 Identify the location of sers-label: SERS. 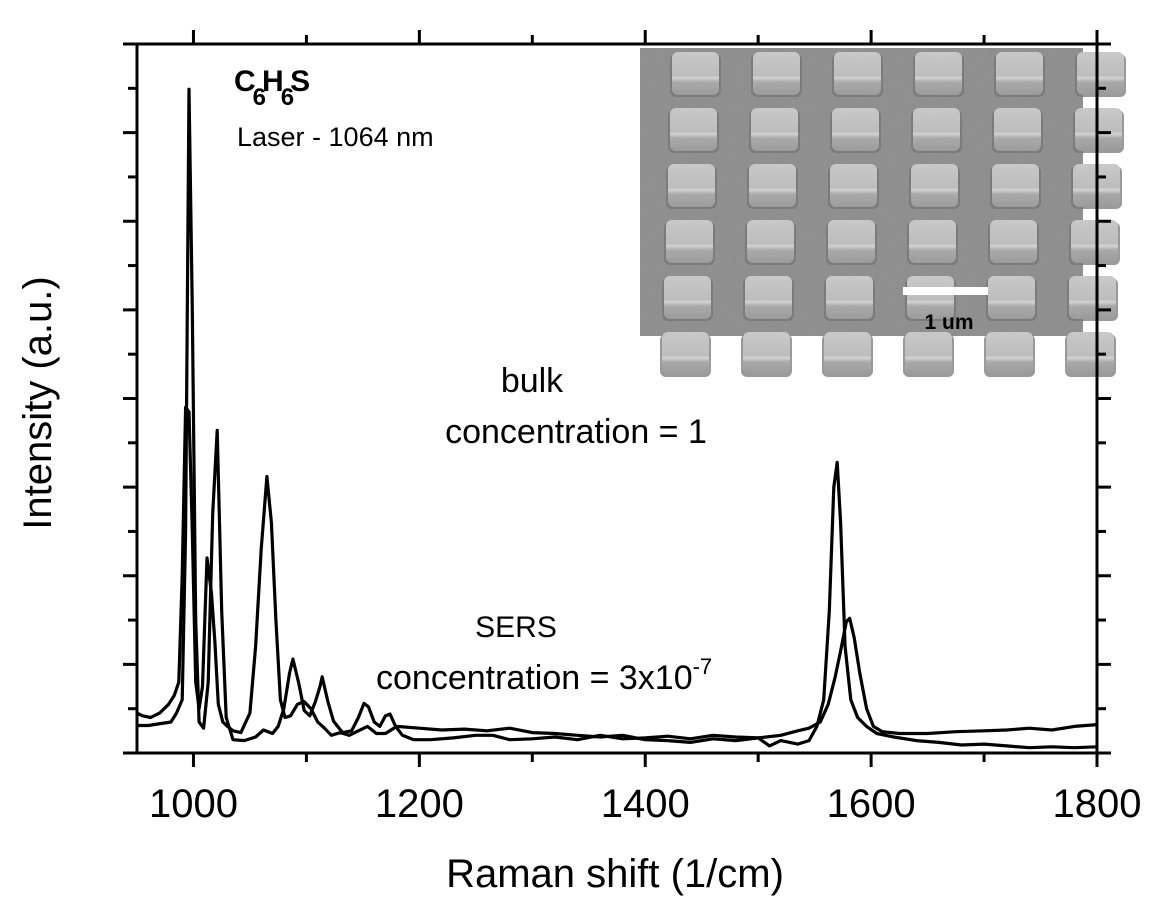
(516, 627).